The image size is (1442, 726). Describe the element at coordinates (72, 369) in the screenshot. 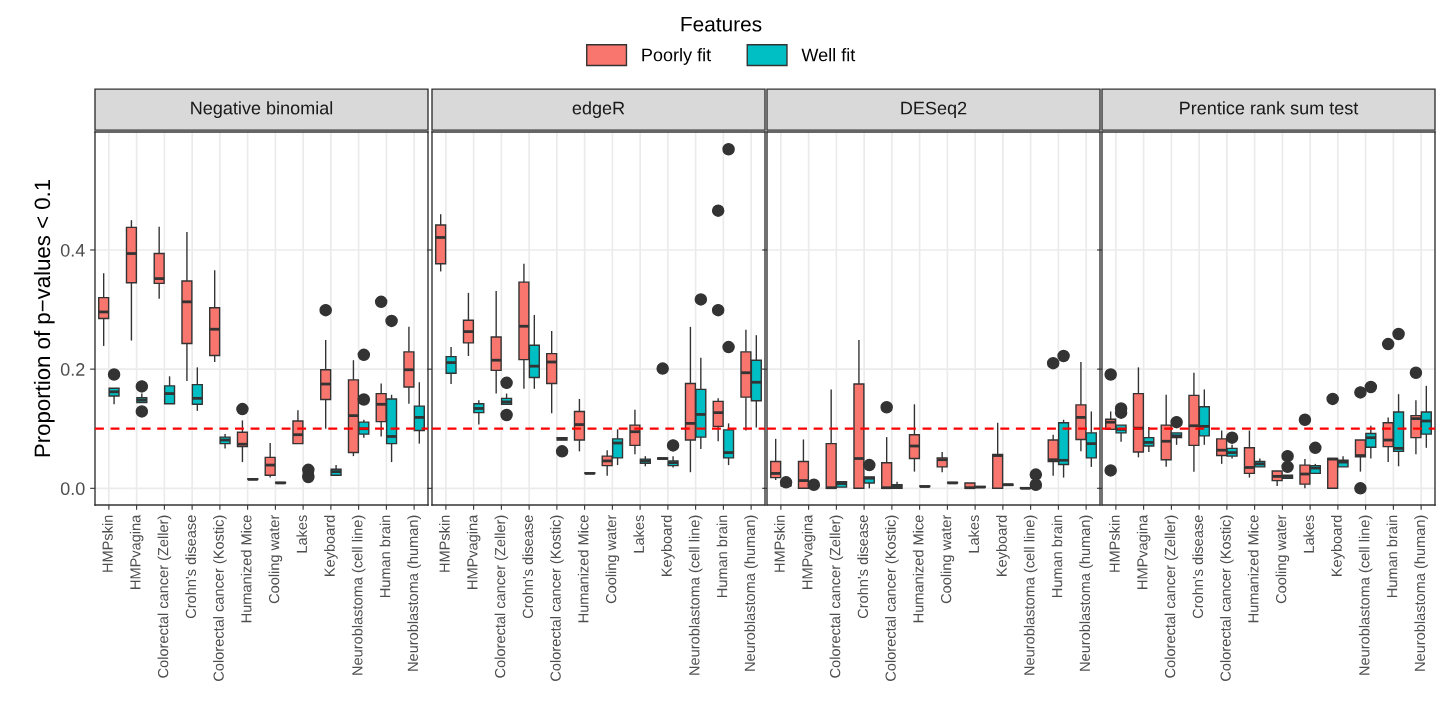

I see `y-tick-label: 0.2` at that location.